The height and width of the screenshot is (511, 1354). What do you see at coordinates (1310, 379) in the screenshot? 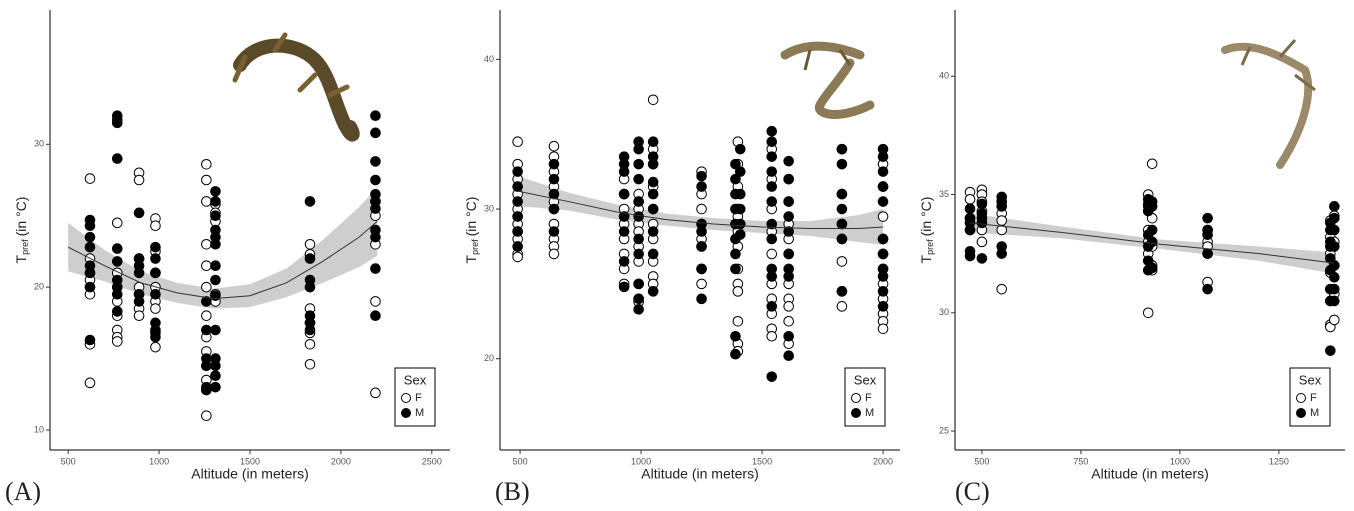
I see `legend-title: Sex` at bounding box center [1310, 379].